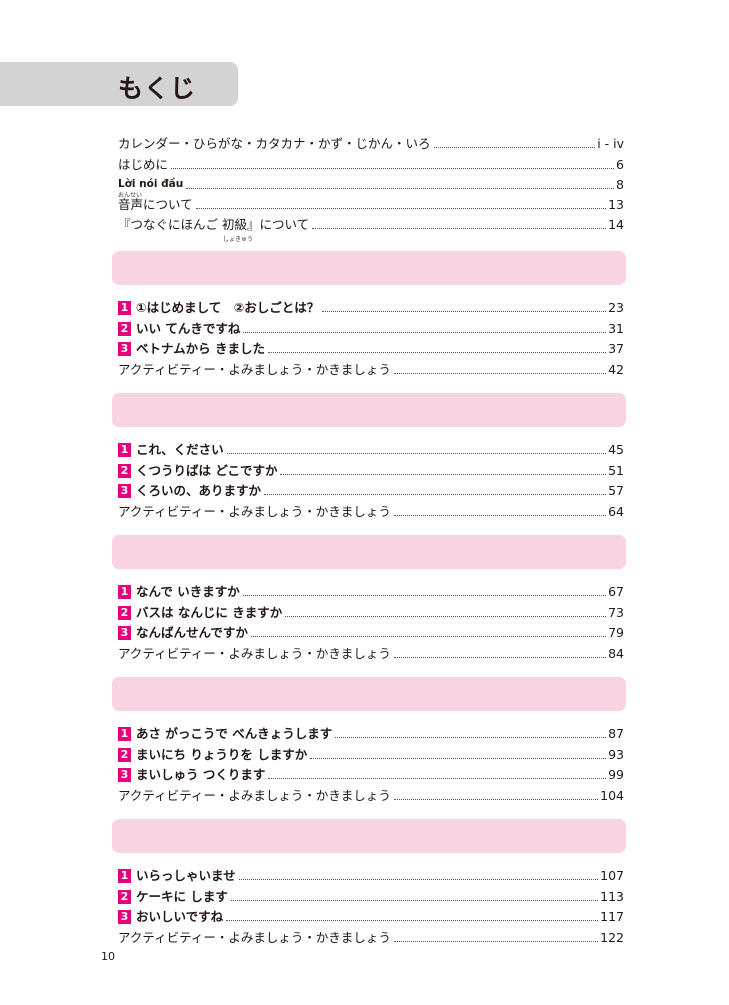  I want to click on entry-page: 84, so click(616, 653).